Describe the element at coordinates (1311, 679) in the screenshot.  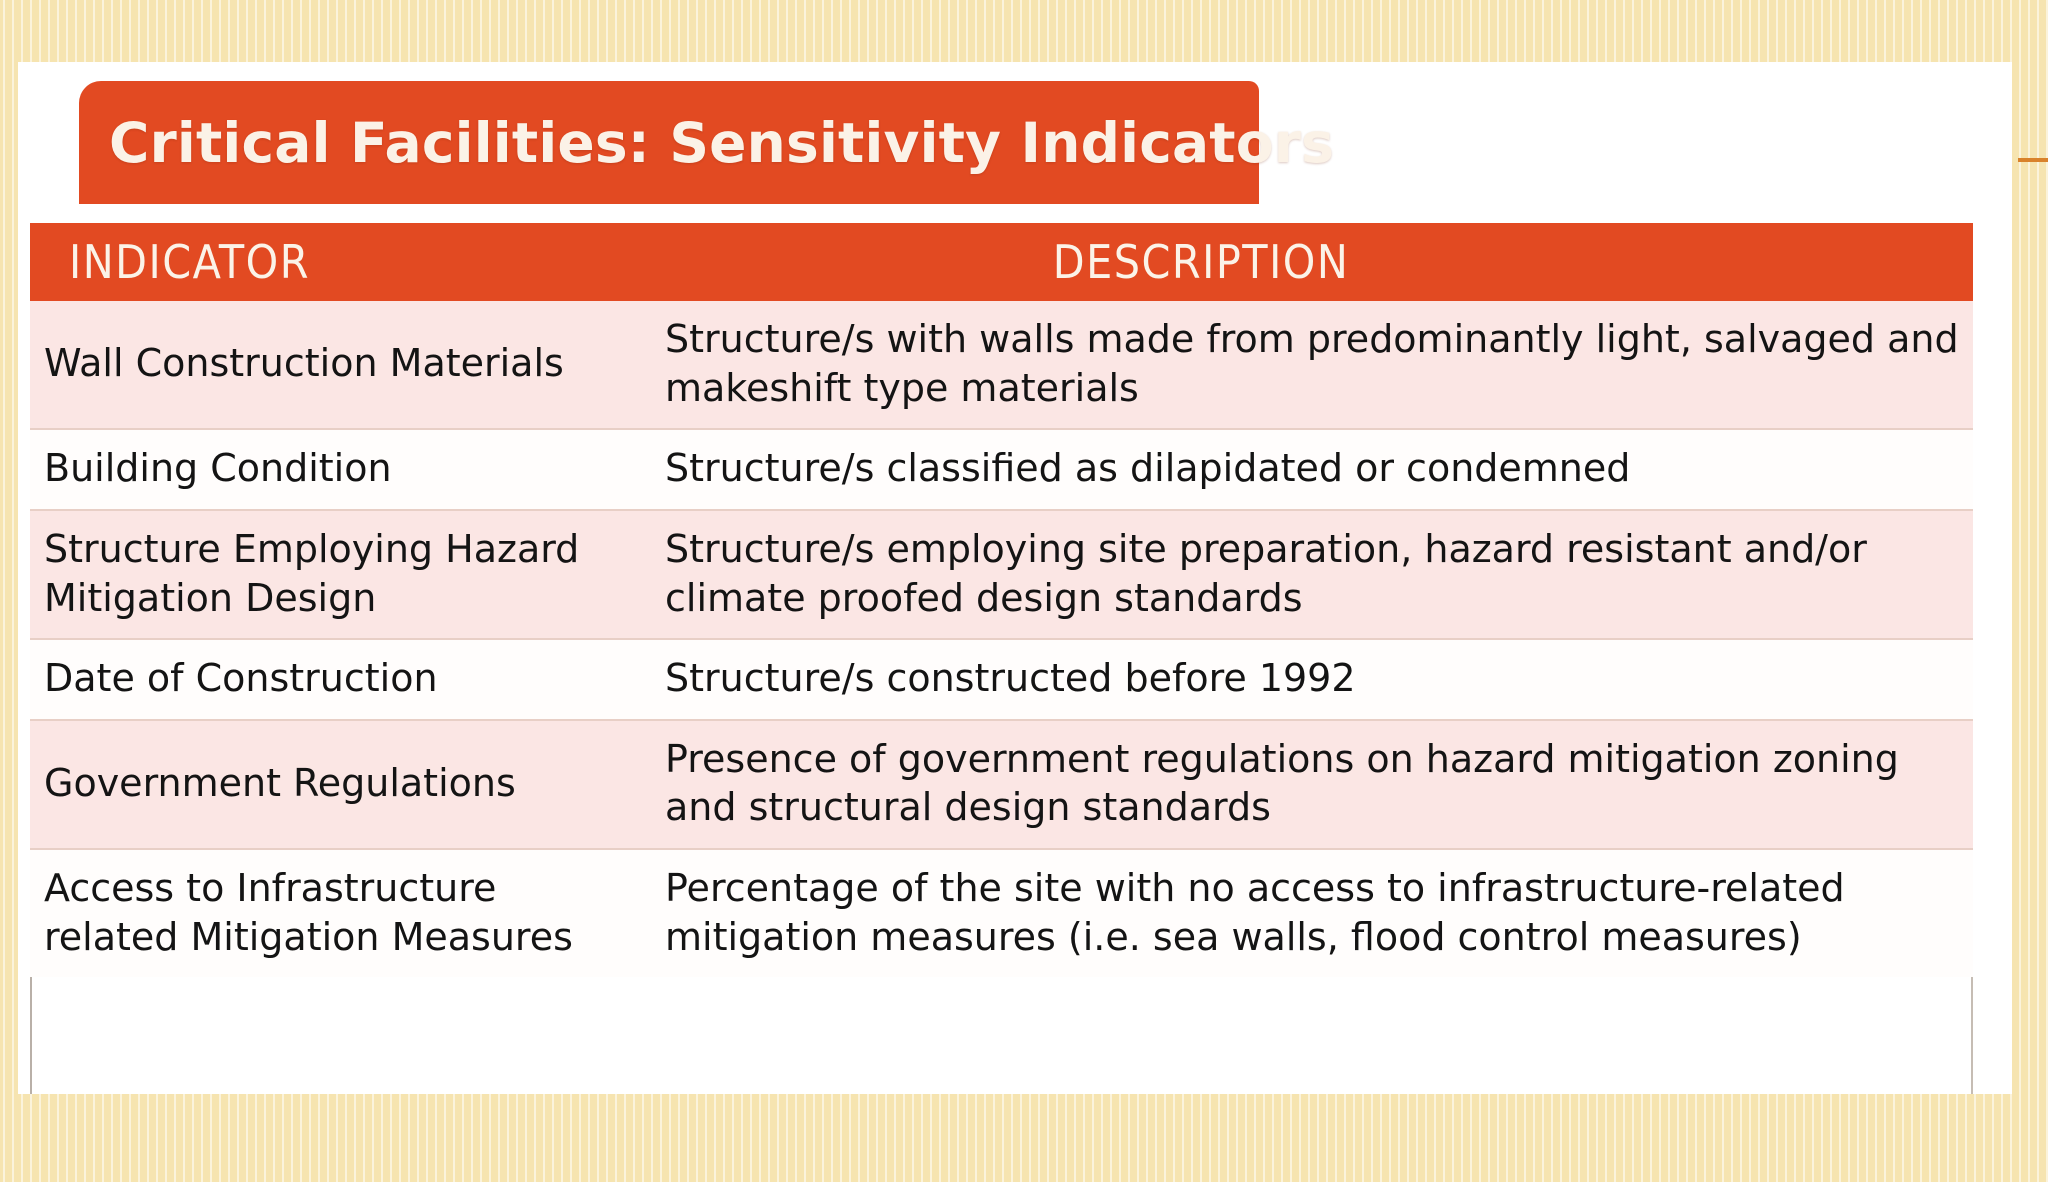
I see `cell-description: Structure/s constructed before 1992` at that location.